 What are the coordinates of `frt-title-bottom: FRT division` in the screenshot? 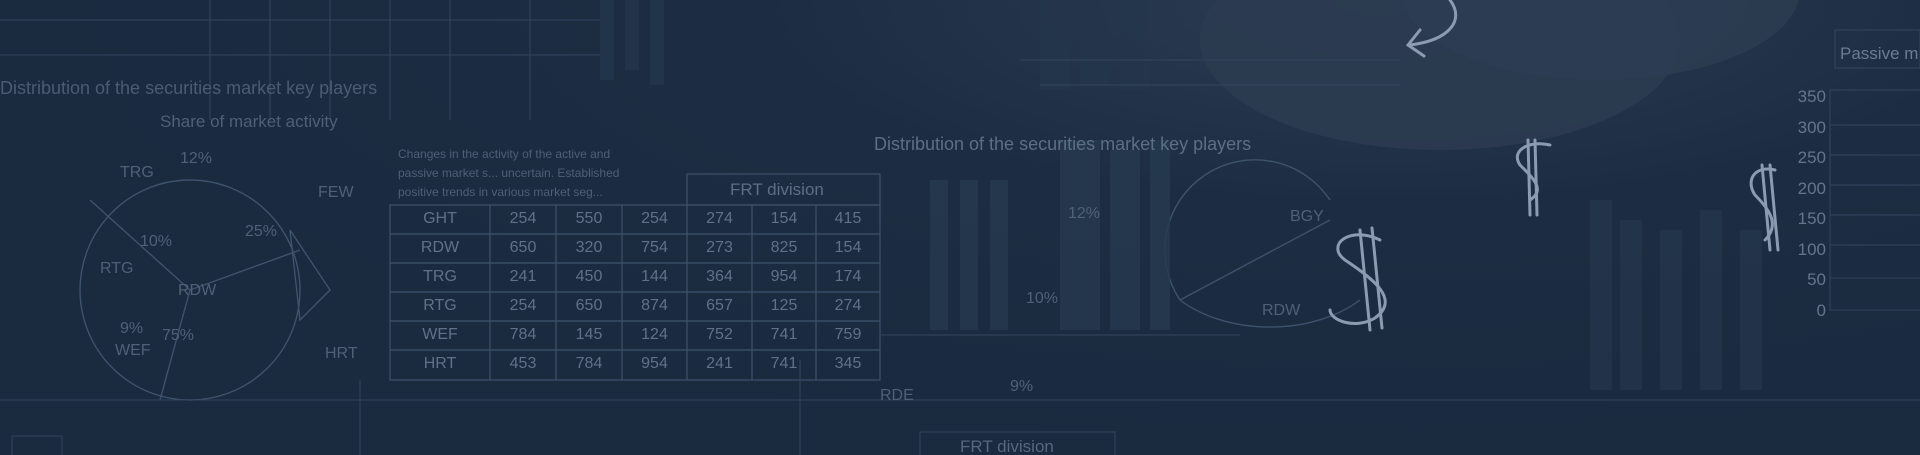 It's located at (1007, 446).